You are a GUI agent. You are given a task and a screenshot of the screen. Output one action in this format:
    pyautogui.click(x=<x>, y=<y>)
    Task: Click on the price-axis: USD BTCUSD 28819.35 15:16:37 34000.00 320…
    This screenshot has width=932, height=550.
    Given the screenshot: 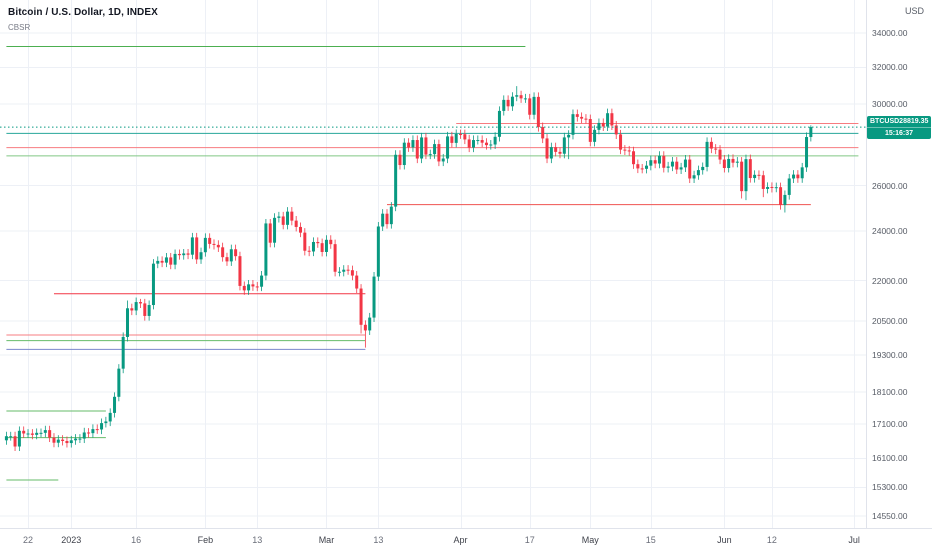 What is the action you would take?
    pyautogui.click(x=899, y=264)
    